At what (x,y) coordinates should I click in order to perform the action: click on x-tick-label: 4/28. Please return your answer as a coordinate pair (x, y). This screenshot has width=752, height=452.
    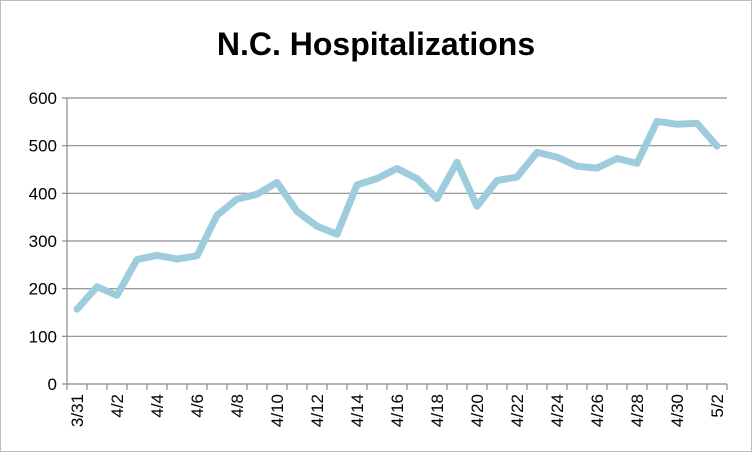
    Looking at the image, I should click on (637, 410).